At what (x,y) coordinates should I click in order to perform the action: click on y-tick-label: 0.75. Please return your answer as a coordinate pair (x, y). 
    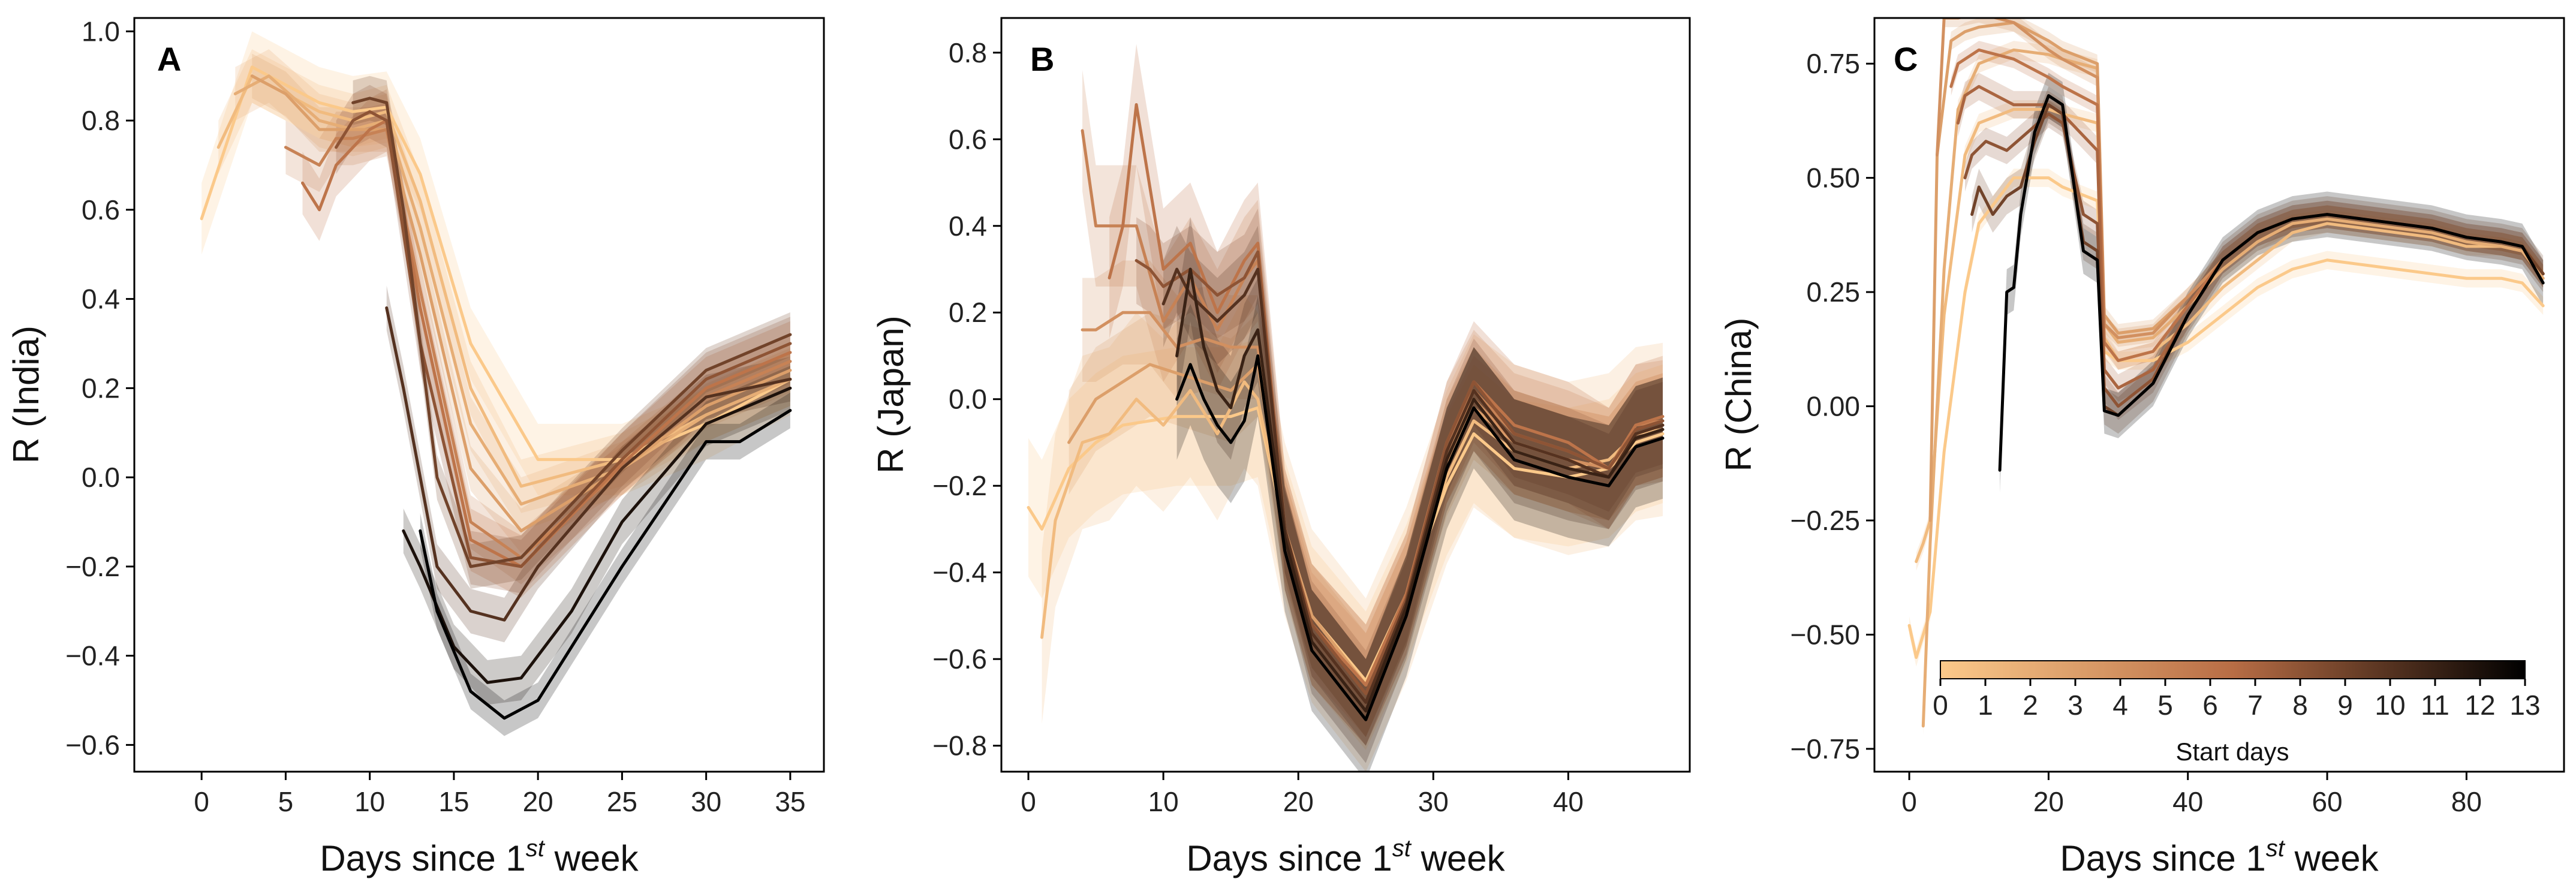
    Looking at the image, I should click on (1833, 63).